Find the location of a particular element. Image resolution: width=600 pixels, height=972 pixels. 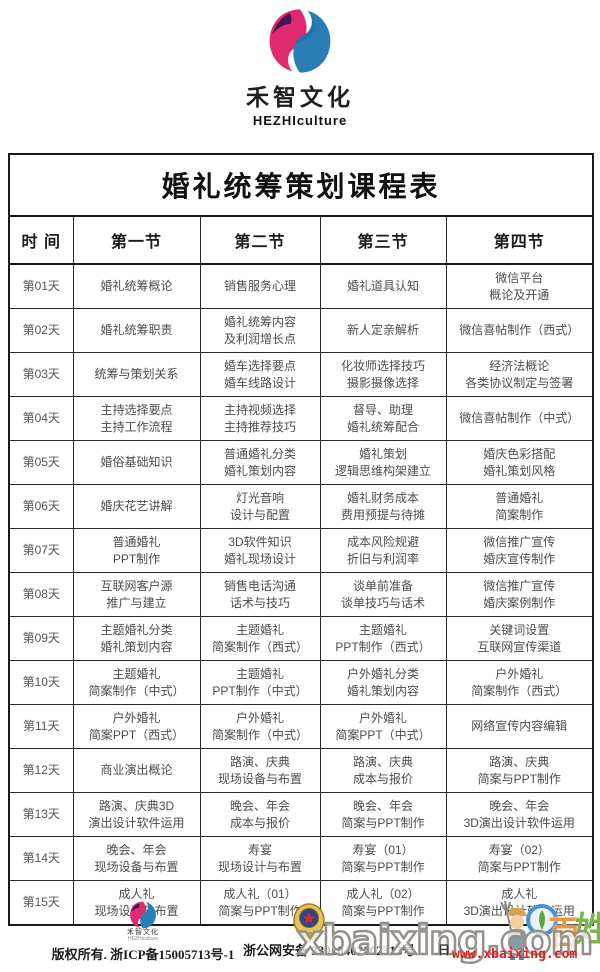

table-title: 婚礼统筹策划课程表 is located at coordinates (301, 185).